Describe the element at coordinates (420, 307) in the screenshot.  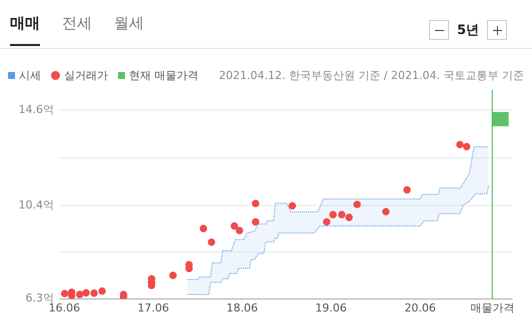
I see `x-tick-label: 20.06` at that location.